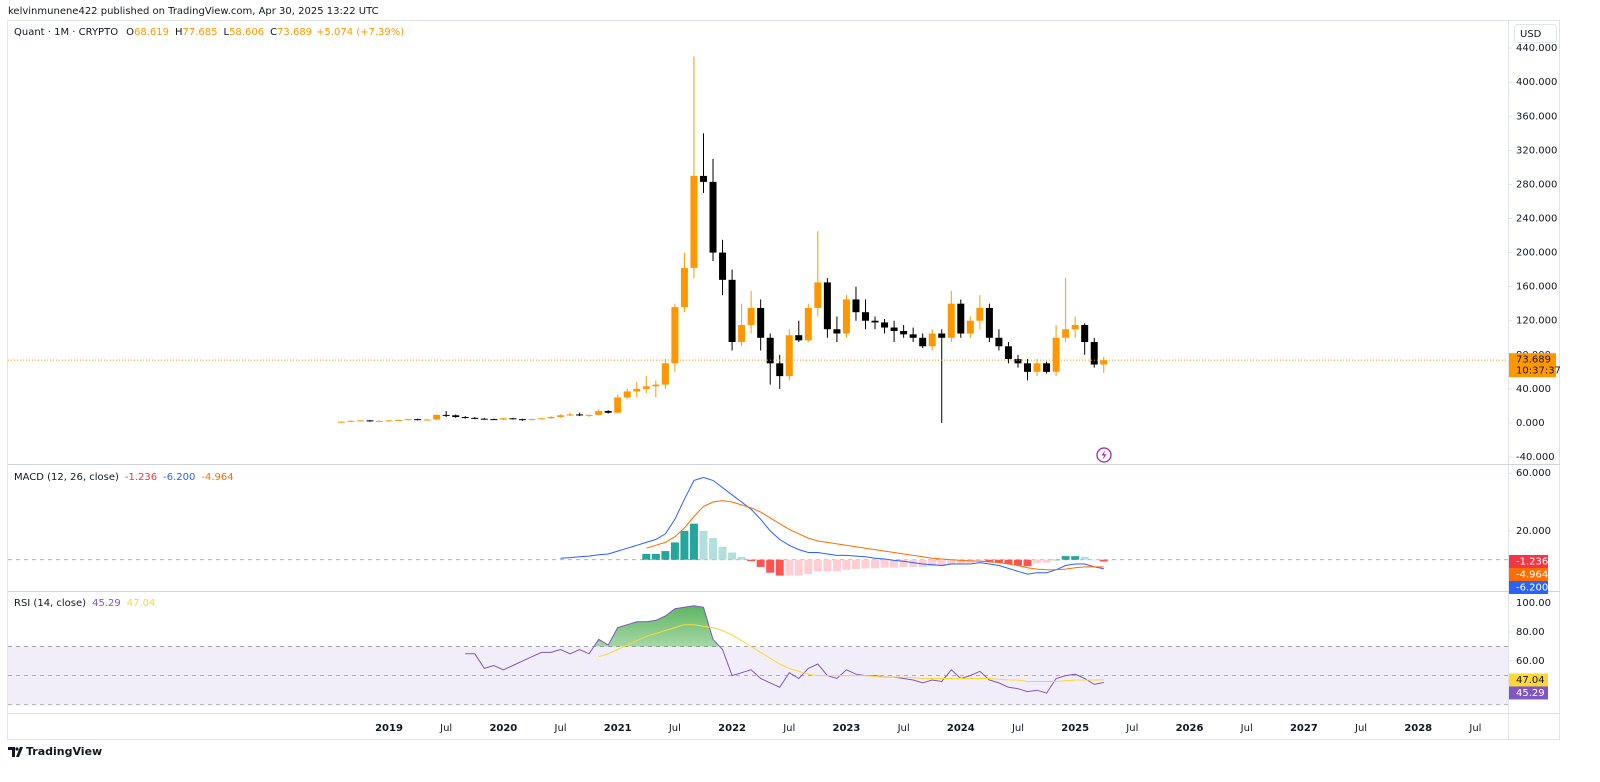  Describe the element at coordinates (784, 649) in the screenshot. I see `indicator-line` at that location.